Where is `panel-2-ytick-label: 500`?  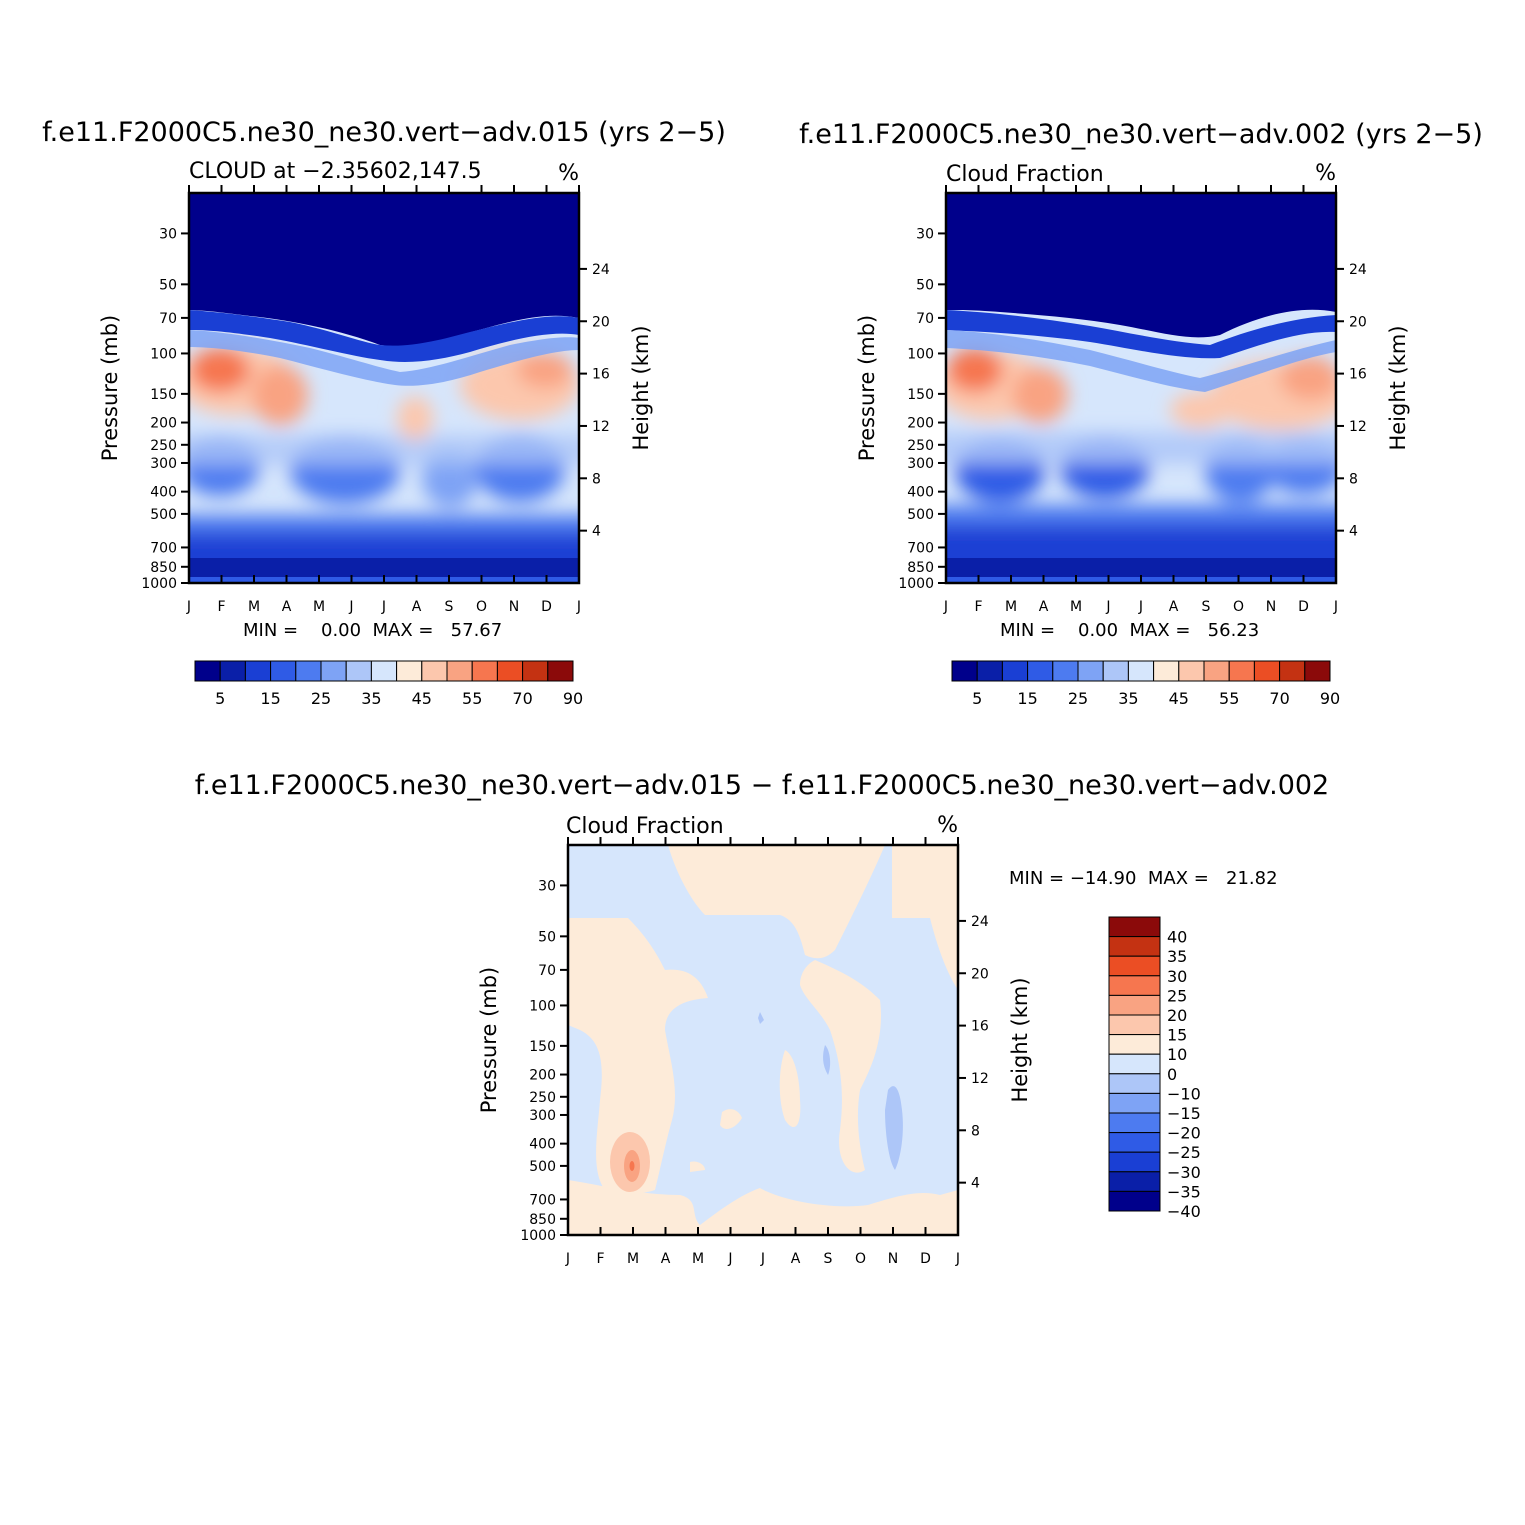 panel-2-ytick-label: 500 is located at coordinates (920, 515).